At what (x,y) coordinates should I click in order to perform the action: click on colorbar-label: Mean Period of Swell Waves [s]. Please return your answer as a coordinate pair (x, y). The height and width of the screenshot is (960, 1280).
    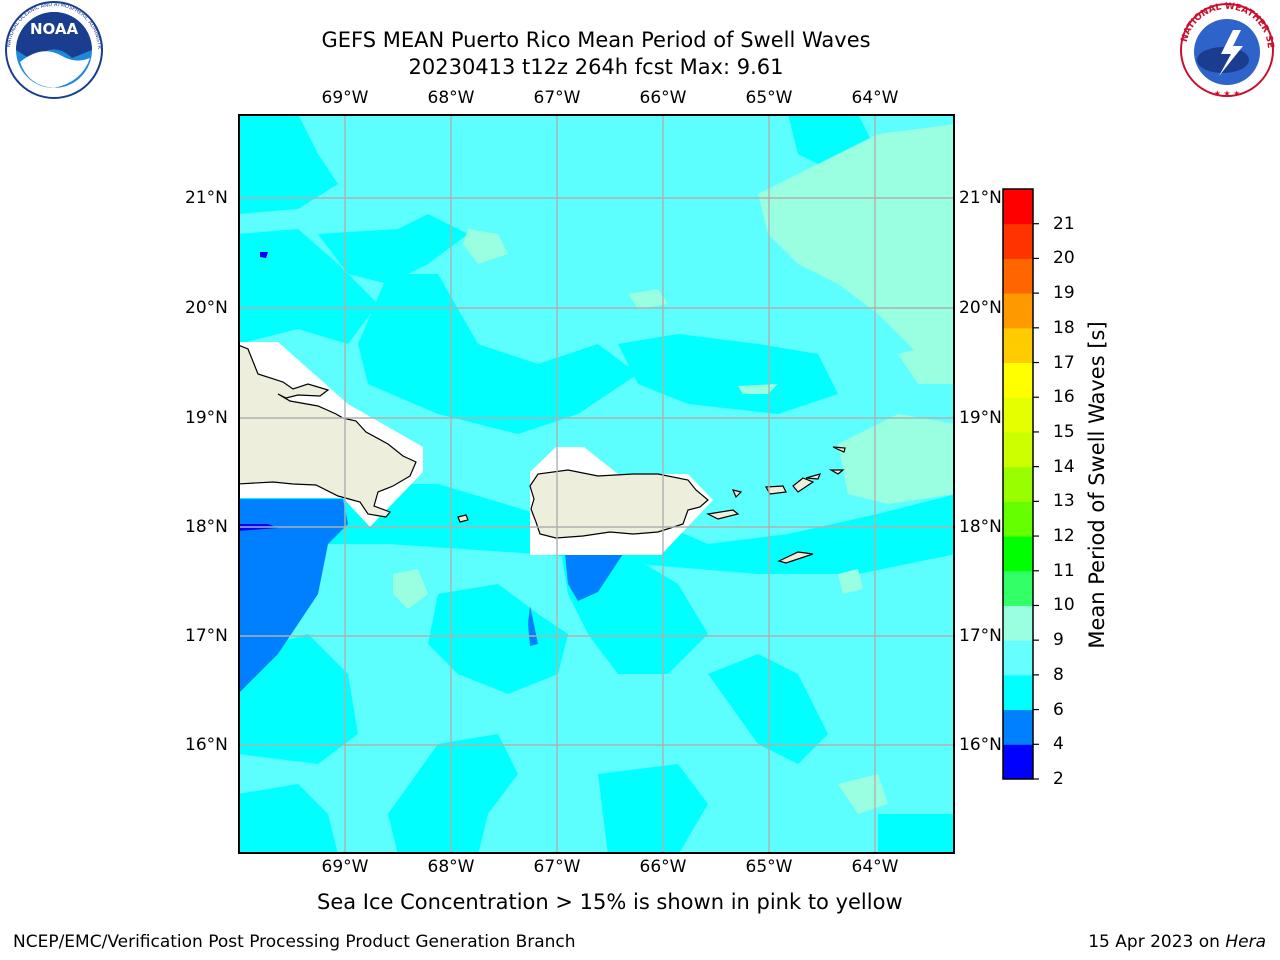
    Looking at the image, I should click on (1097, 485).